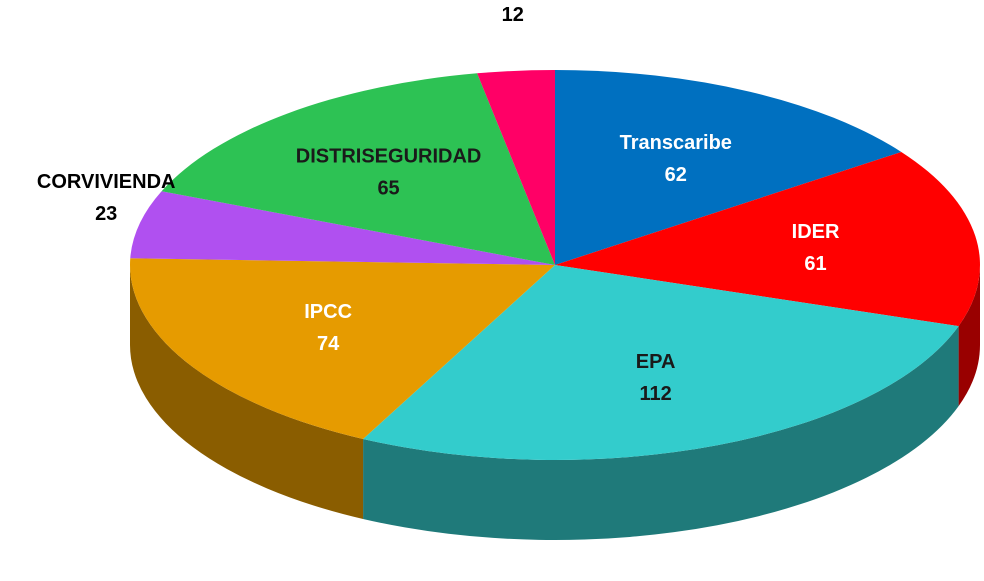 This screenshot has width=984, height=581. Describe the element at coordinates (389, 157) in the screenshot. I see `data-label-name: DISTRISEGURIDAD` at that location.